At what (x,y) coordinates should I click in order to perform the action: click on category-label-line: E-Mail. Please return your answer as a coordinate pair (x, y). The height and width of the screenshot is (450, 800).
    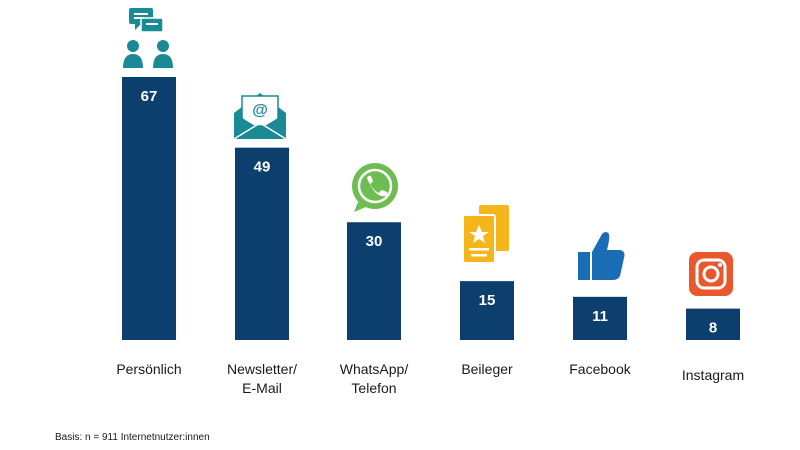
    Looking at the image, I should click on (262, 388).